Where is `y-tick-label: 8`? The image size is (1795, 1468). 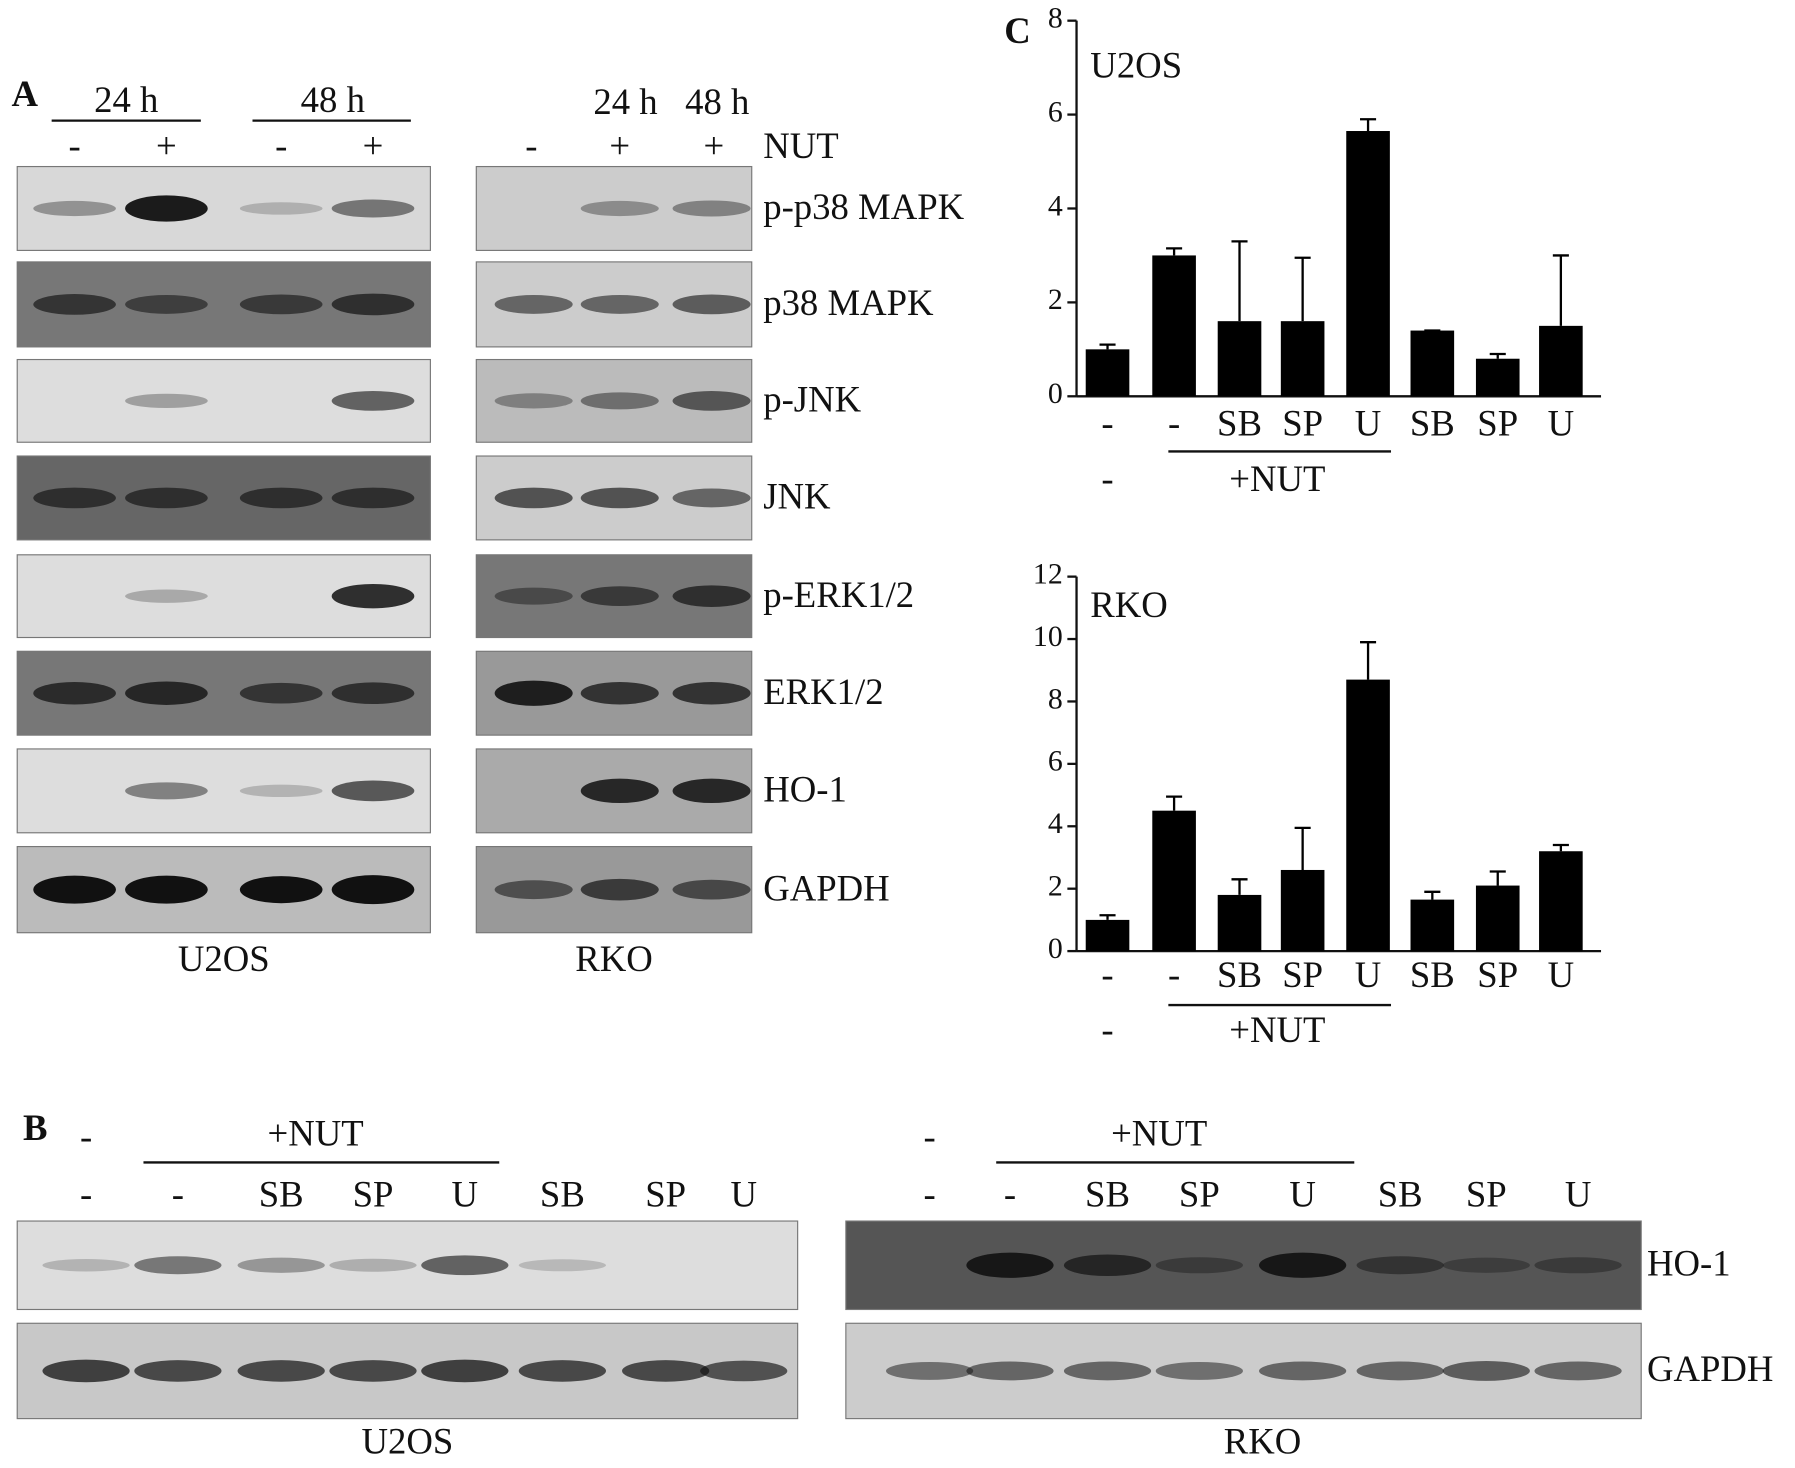
y-tick-label: 8 is located at coordinates (1055, 698).